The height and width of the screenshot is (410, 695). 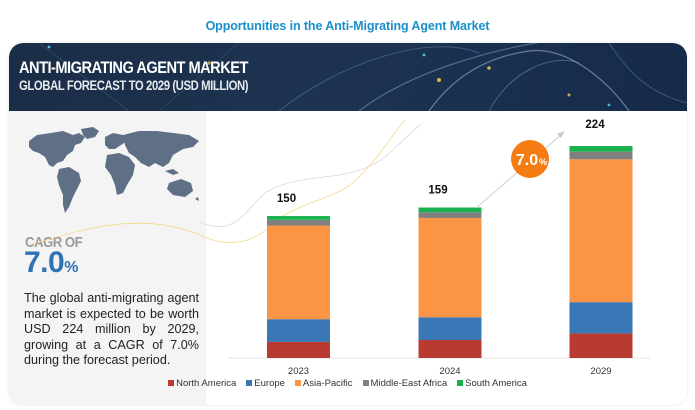 I want to click on x-tick-label-2023: 2023, so click(x=298, y=371).